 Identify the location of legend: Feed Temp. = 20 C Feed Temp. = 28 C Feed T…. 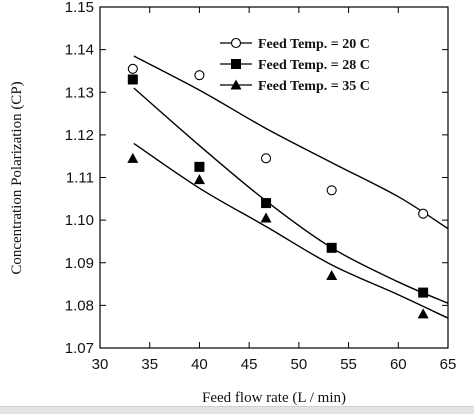
(295, 65).